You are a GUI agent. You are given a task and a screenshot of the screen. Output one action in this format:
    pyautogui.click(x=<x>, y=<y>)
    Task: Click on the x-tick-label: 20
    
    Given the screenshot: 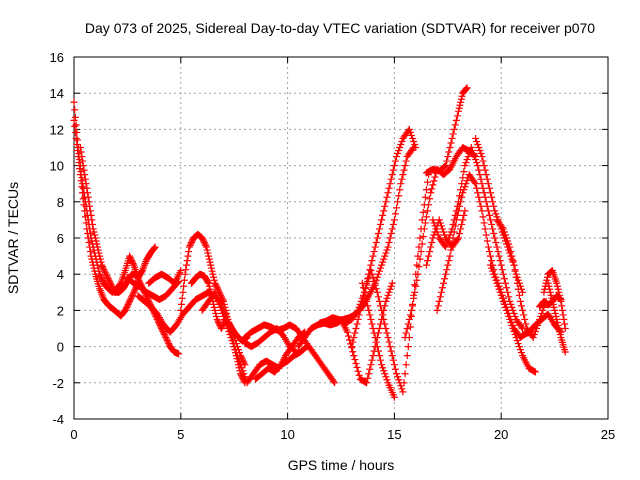 What is the action you would take?
    pyautogui.click(x=501, y=434)
    